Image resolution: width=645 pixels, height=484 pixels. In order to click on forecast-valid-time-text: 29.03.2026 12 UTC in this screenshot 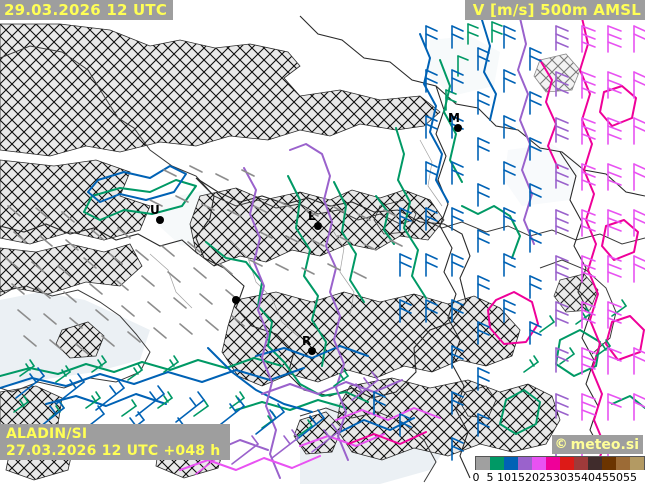, I will do `click(86, 9)`.